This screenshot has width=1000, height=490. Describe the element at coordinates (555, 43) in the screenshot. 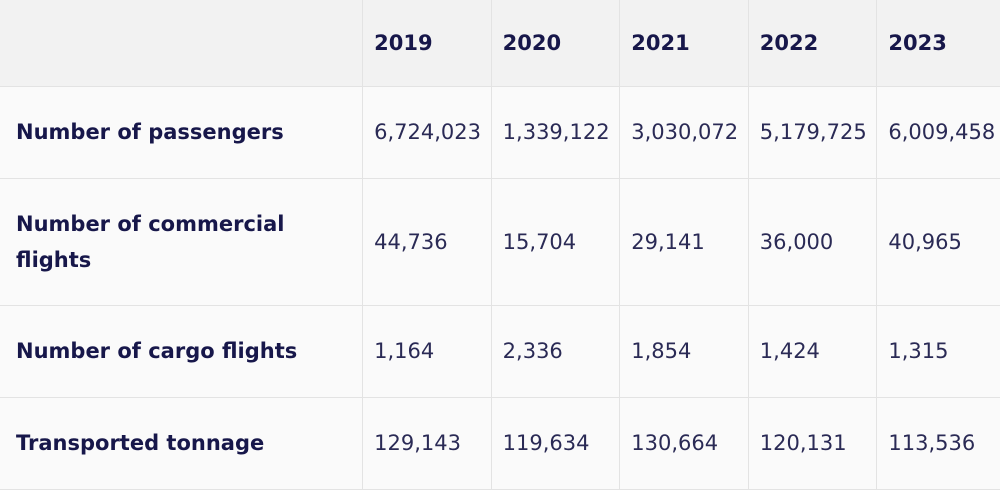

I see `column-header-2020: 2020` at that location.